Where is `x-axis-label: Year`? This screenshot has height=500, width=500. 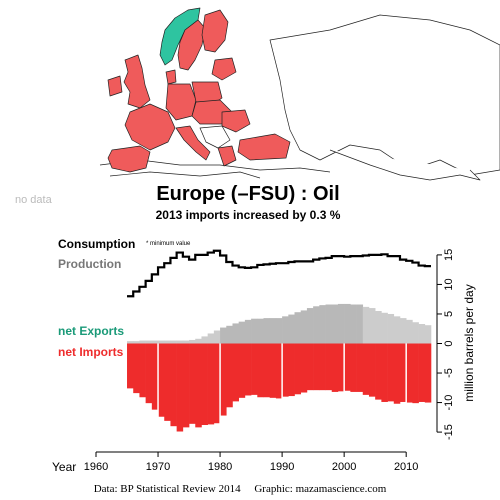
x-axis-label: Year is located at coordinates (64, 467).